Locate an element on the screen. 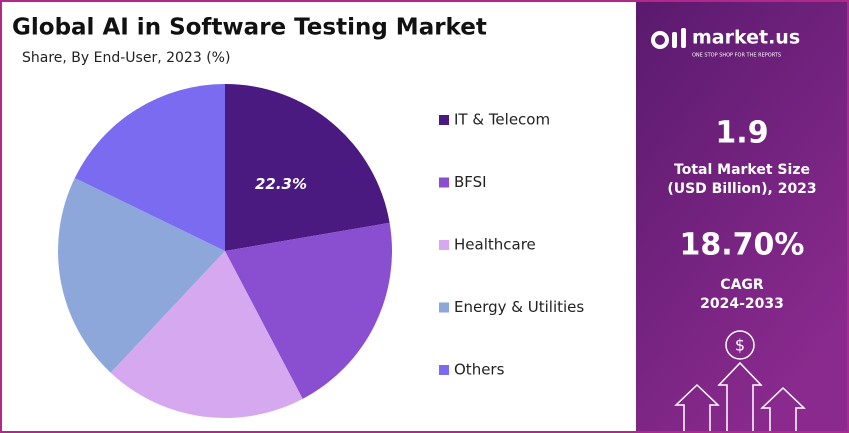 The height and width of the screenshot is (433, 849). coin is located at coordinates (740, 345).